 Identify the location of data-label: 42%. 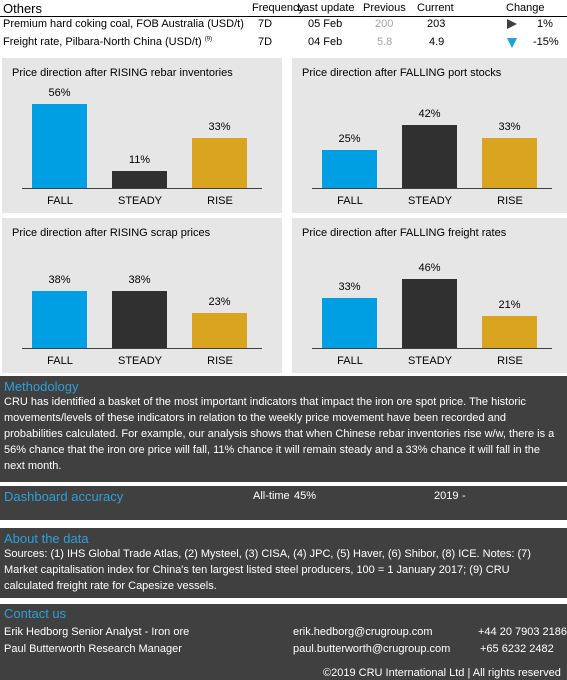
(429, 114).